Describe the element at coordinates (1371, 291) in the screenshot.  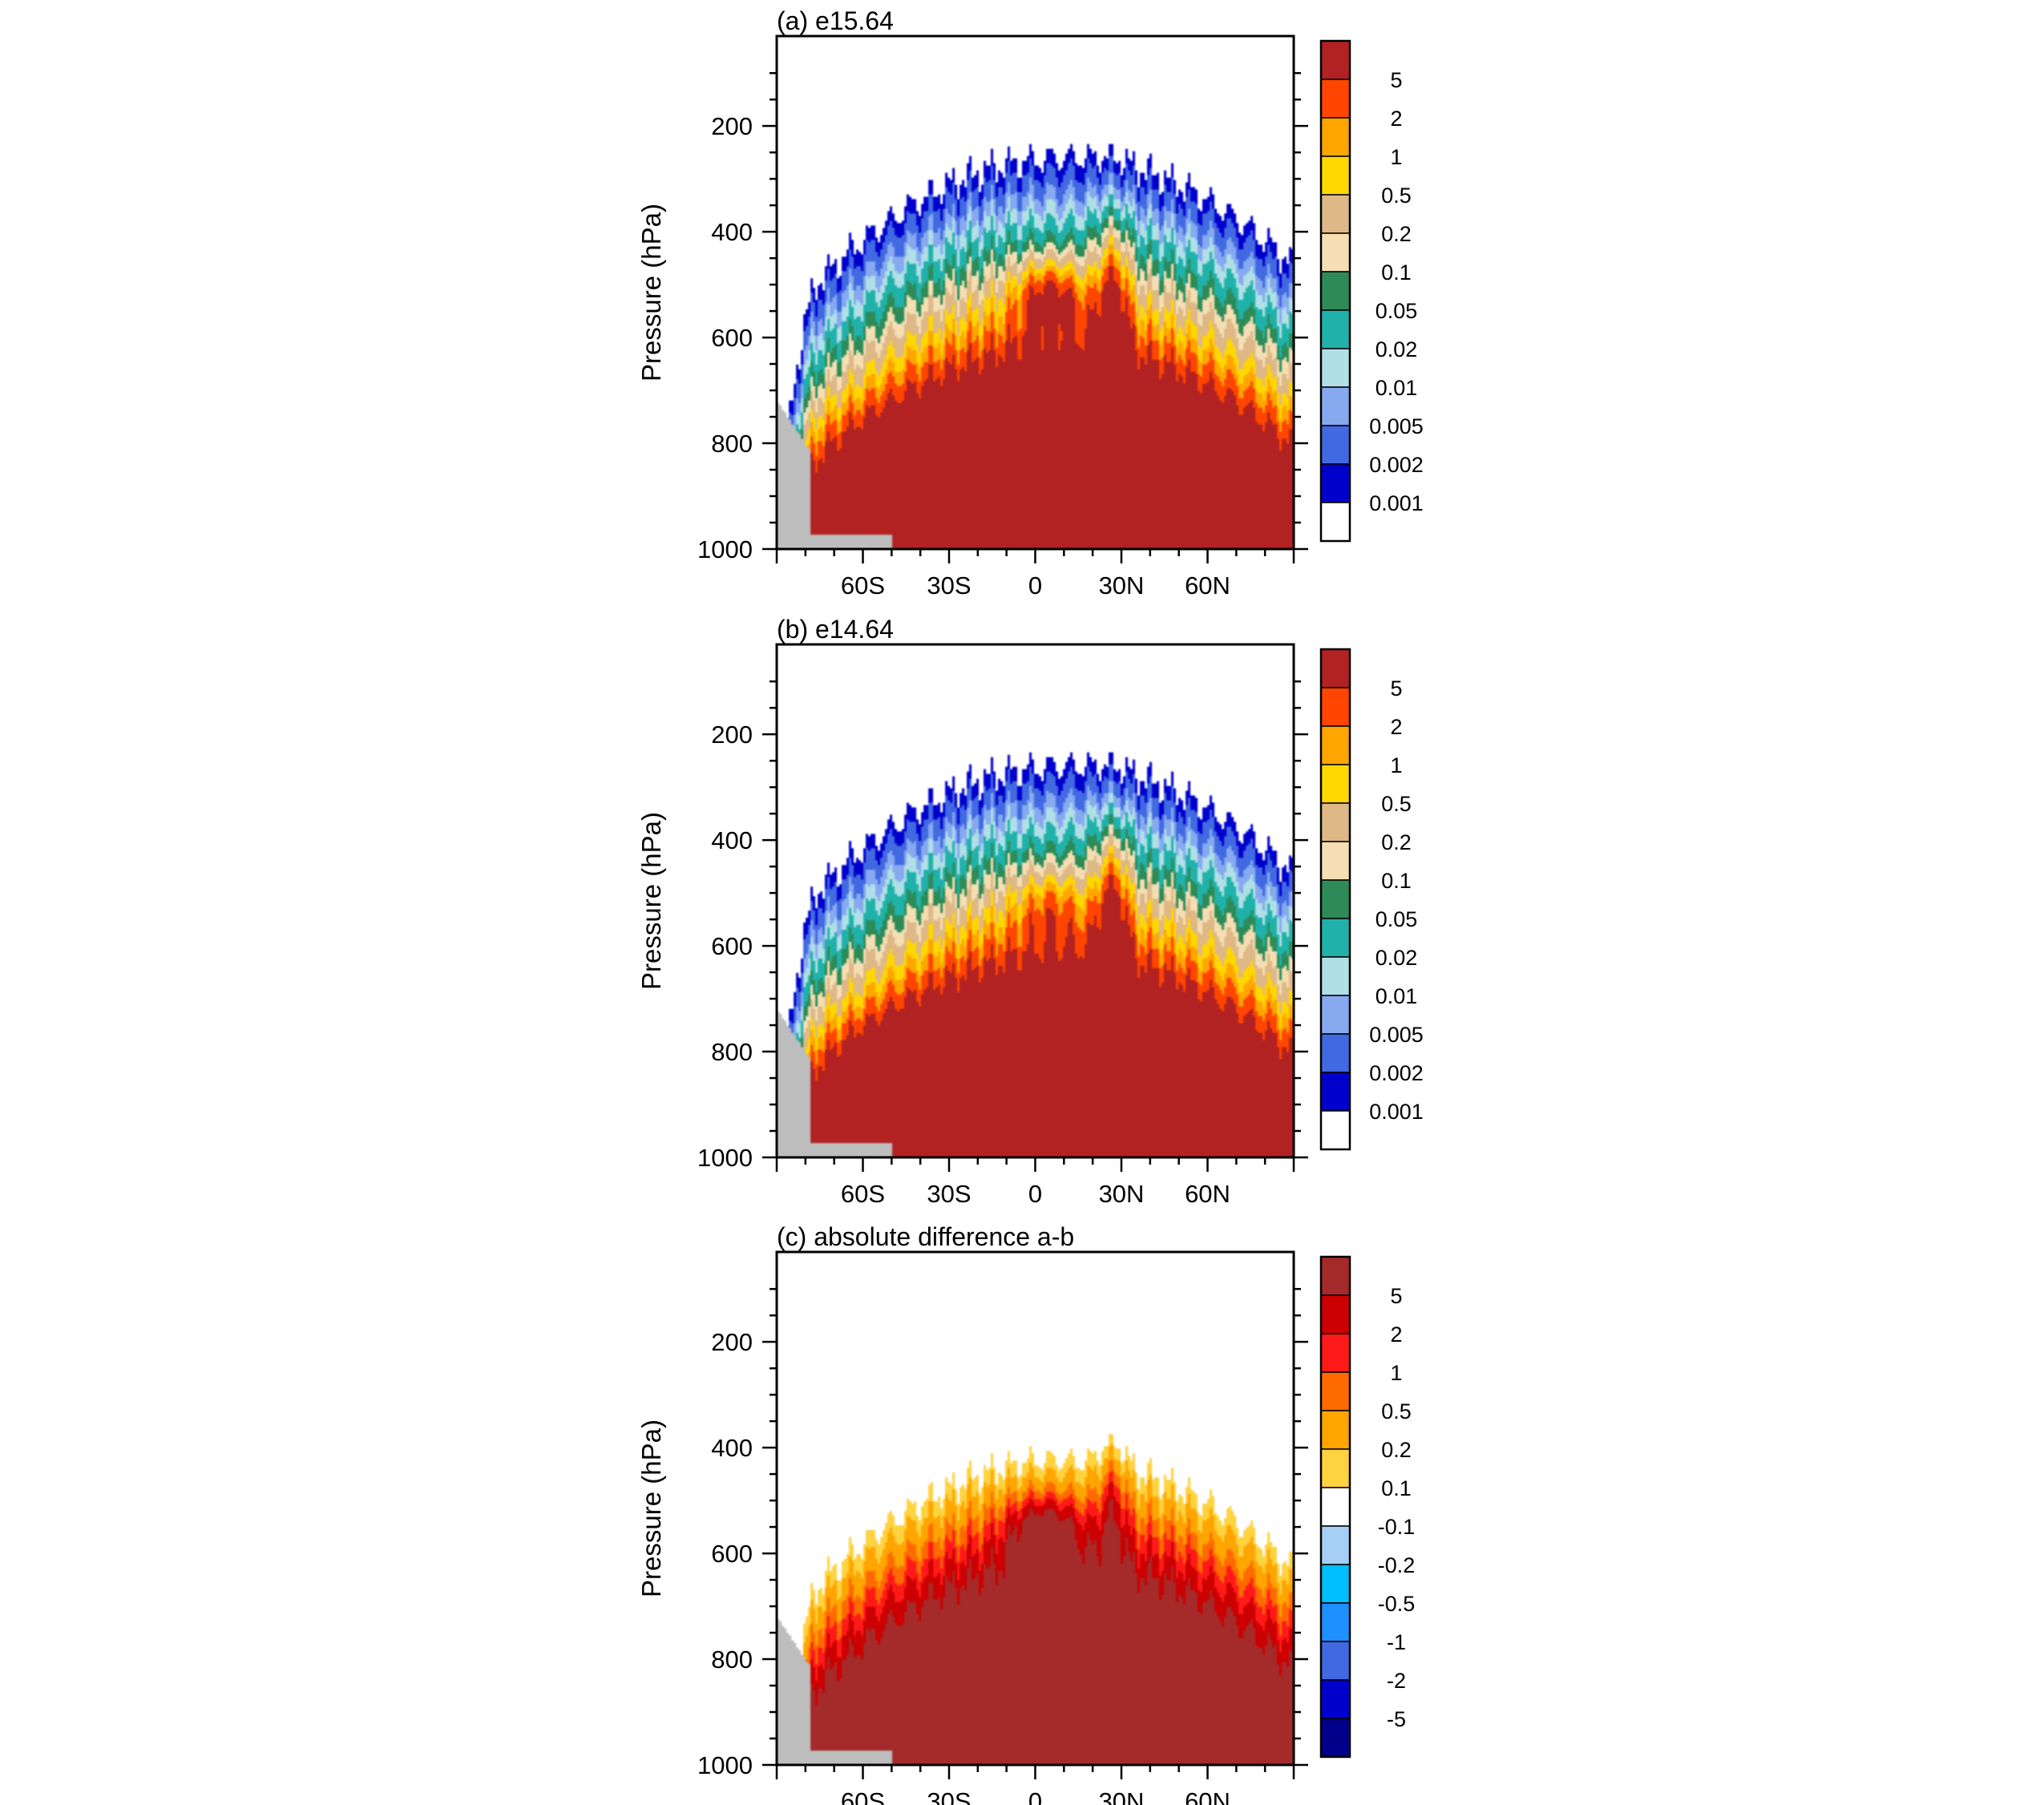
I see `colorbar: 5 2 1 0.5 0.2 0.1 0.05 0.02 0.01 0.005 0.002 0.001` at that location.